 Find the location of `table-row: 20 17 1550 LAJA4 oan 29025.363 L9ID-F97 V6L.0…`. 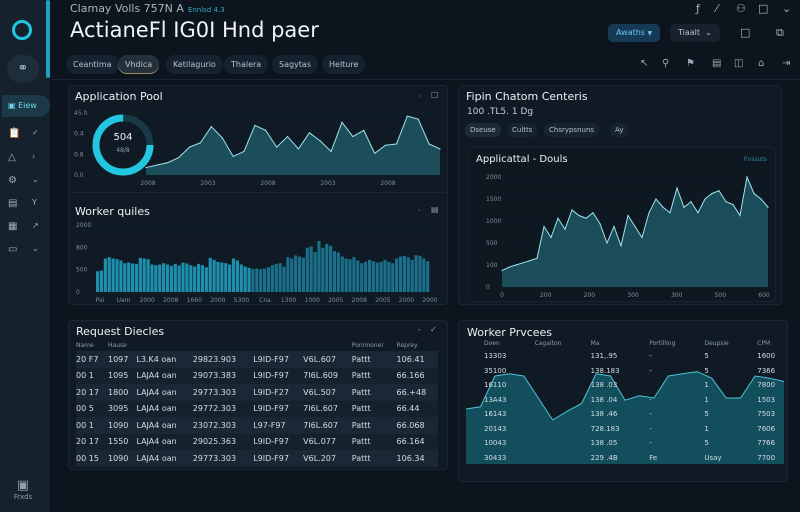

table-row: 20 17 1550 LAJA4 oan 29025.363 L9ID-F97 V6L.0… is located at coordinates (257, 441).